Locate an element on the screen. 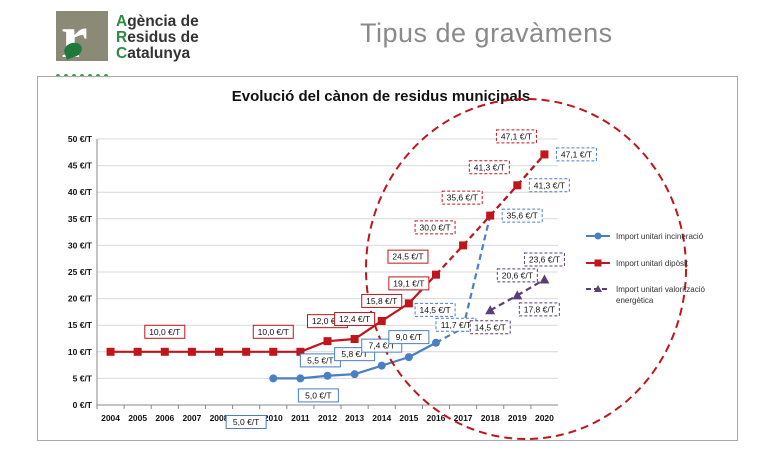 This screenshot has height=463, width=760. x-tick-label: 2017 is located at coordinates (463, 418).